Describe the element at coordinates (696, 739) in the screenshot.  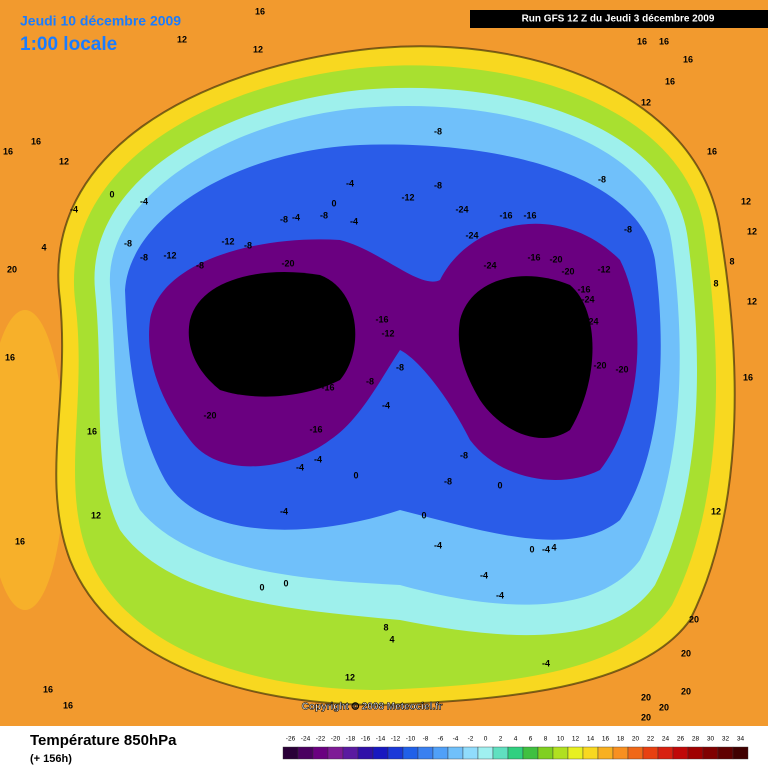
I see `colorbar-label: 28` at that location.